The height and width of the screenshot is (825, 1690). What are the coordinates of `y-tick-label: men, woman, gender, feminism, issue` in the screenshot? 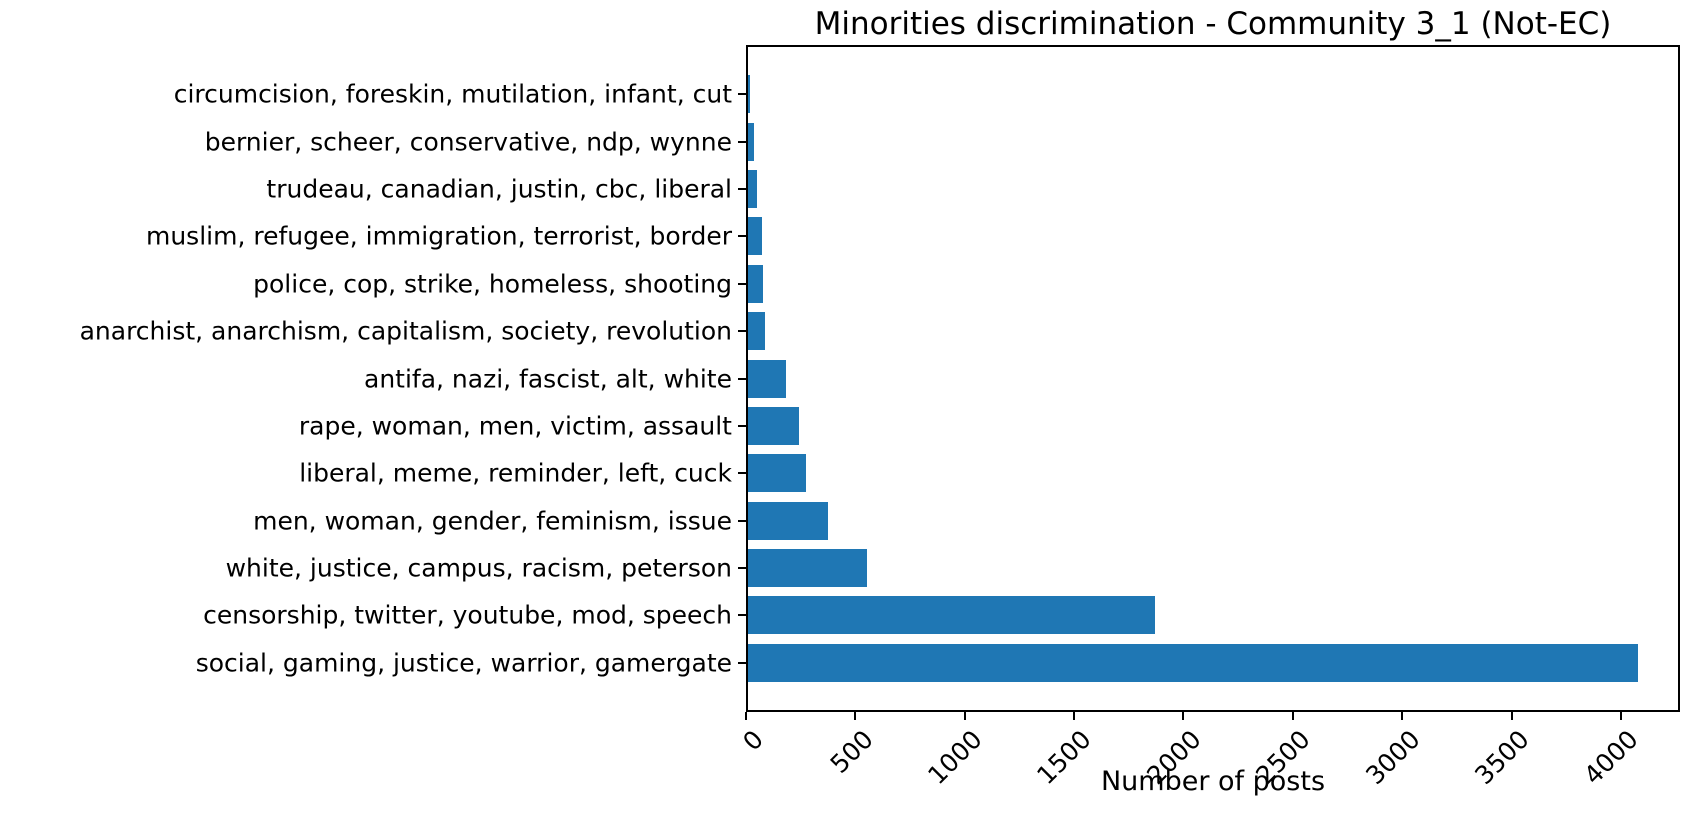 It's located at (492, 521).